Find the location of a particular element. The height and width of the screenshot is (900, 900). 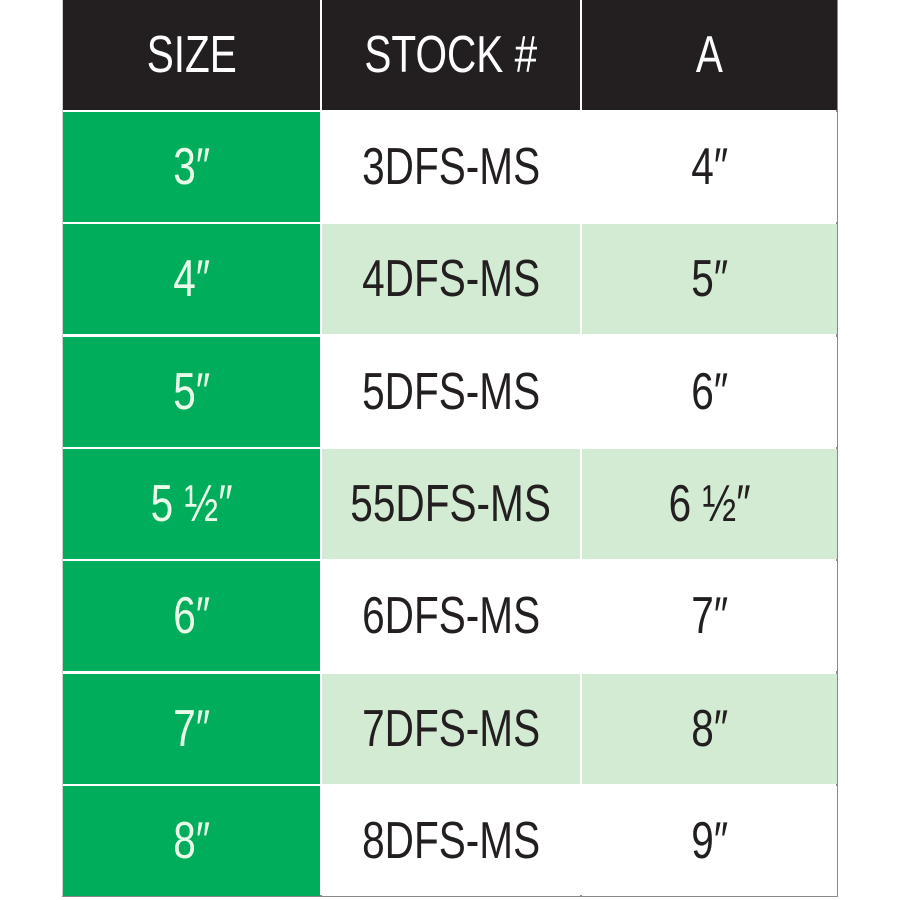

cell-a: 6 ½″ is located at coordinates (709, 503).